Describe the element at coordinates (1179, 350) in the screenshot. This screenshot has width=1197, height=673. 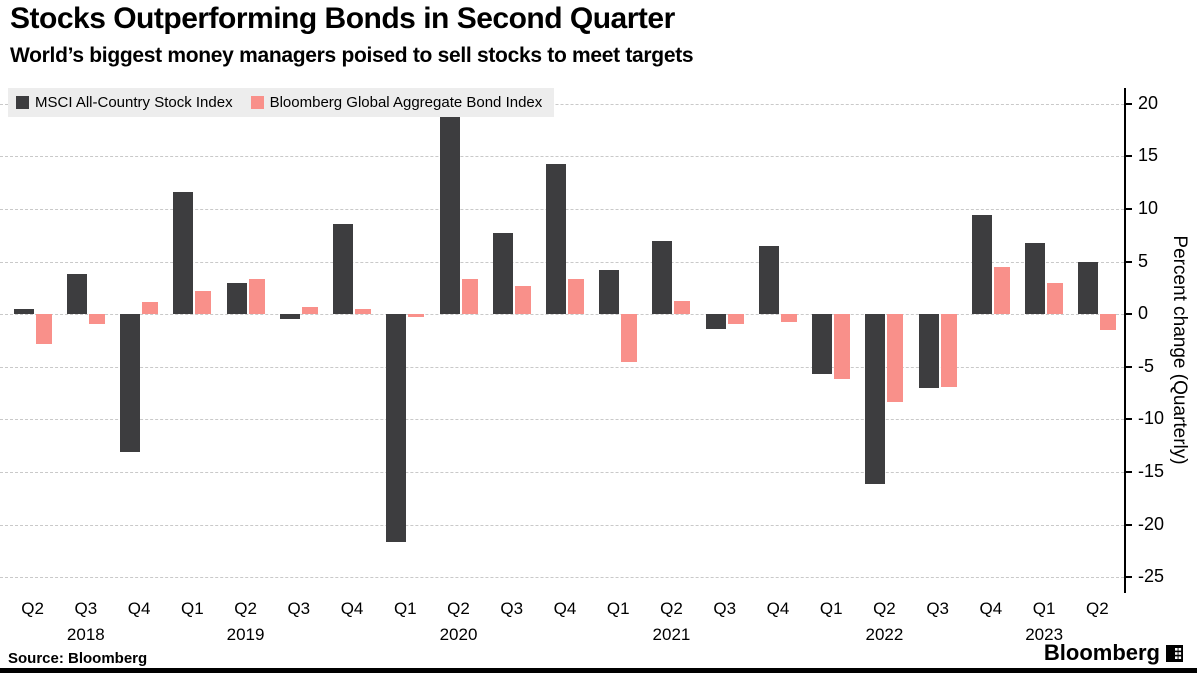
I see `y-axis-title: Percent change (Quarterly)` at that location.